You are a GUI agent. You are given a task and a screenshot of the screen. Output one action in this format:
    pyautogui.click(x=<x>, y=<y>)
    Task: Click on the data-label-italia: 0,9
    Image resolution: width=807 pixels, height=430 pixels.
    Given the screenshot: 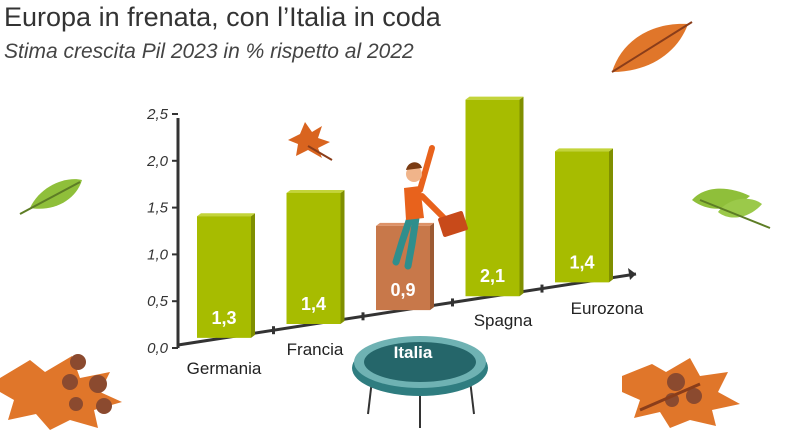 What is the action you would take?
    pyautogui.click(x=402, y=290)
    